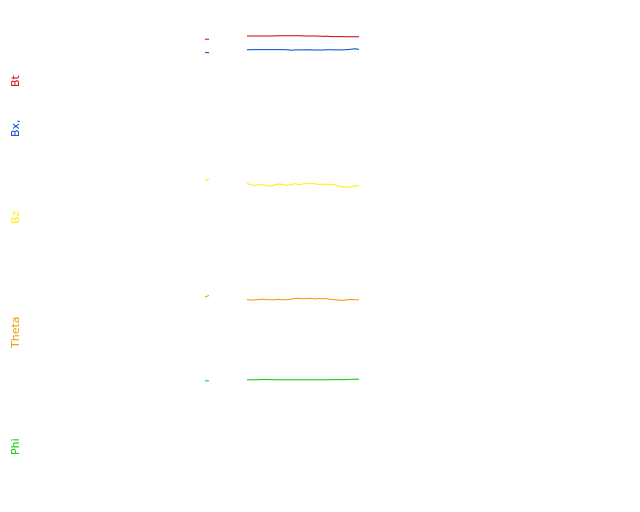 The height and width of the screenshot is (512, 640). I want to click on bz-isolated-segment, so click(207, 179).